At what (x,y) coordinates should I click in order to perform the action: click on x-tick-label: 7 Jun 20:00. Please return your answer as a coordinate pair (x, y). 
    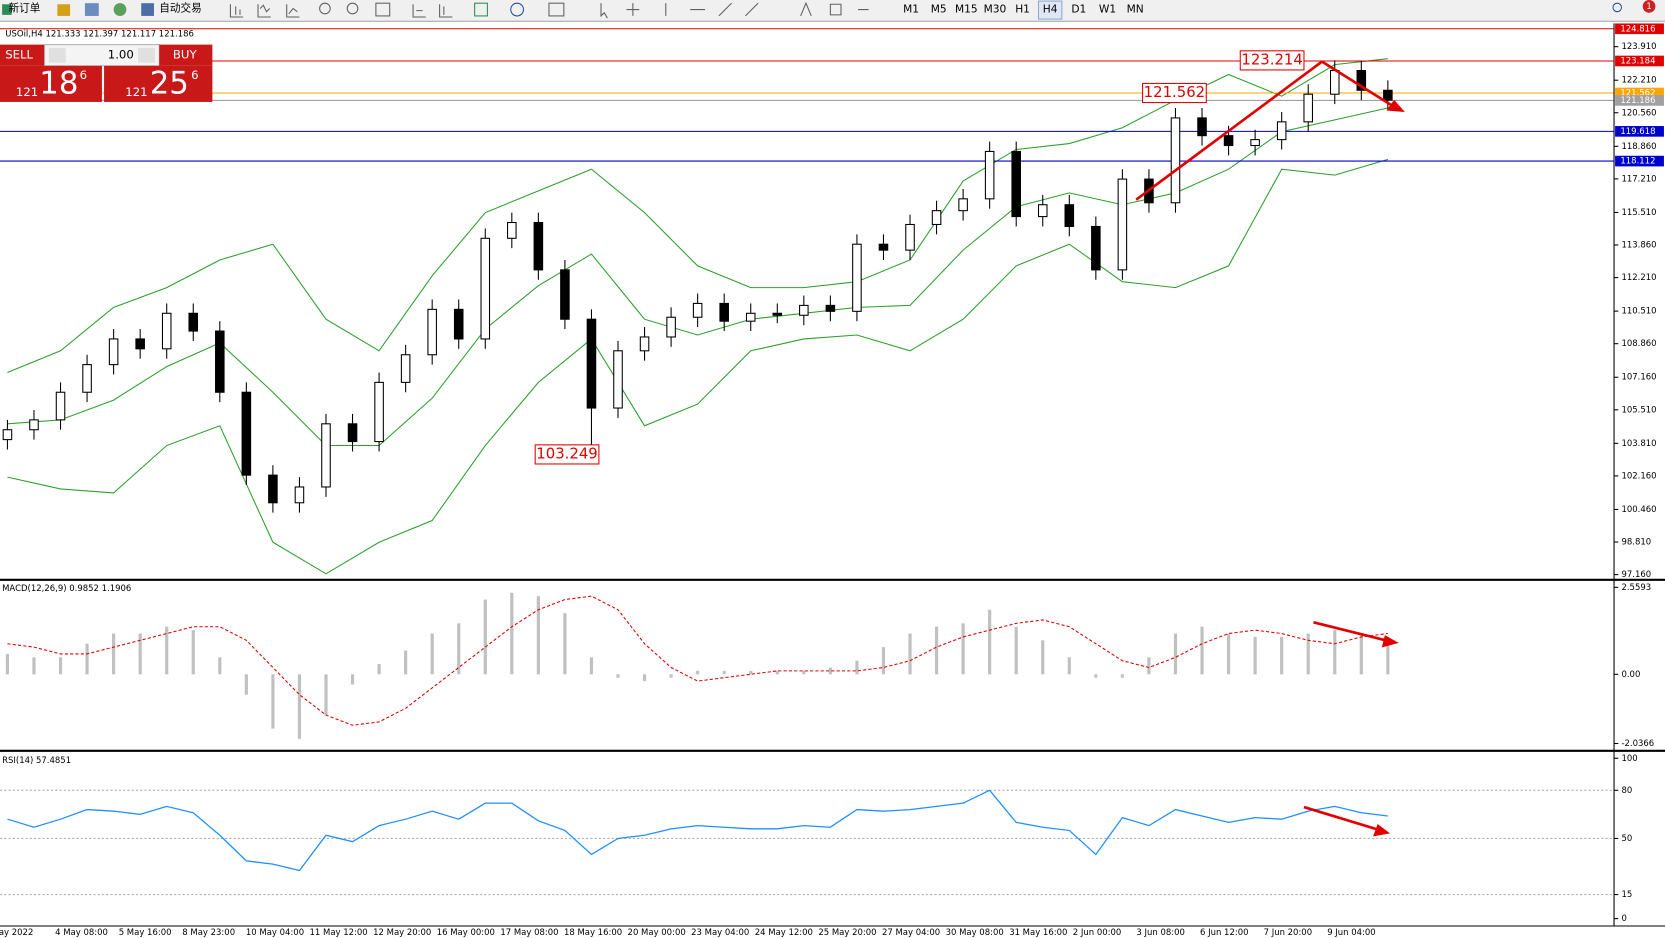
    Looking at the image, I should click on (1288, 933).